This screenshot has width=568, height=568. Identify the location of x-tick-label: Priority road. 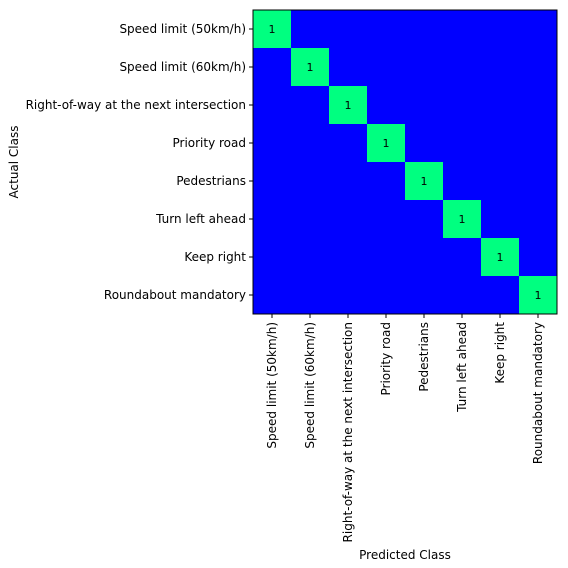
(386, 359).